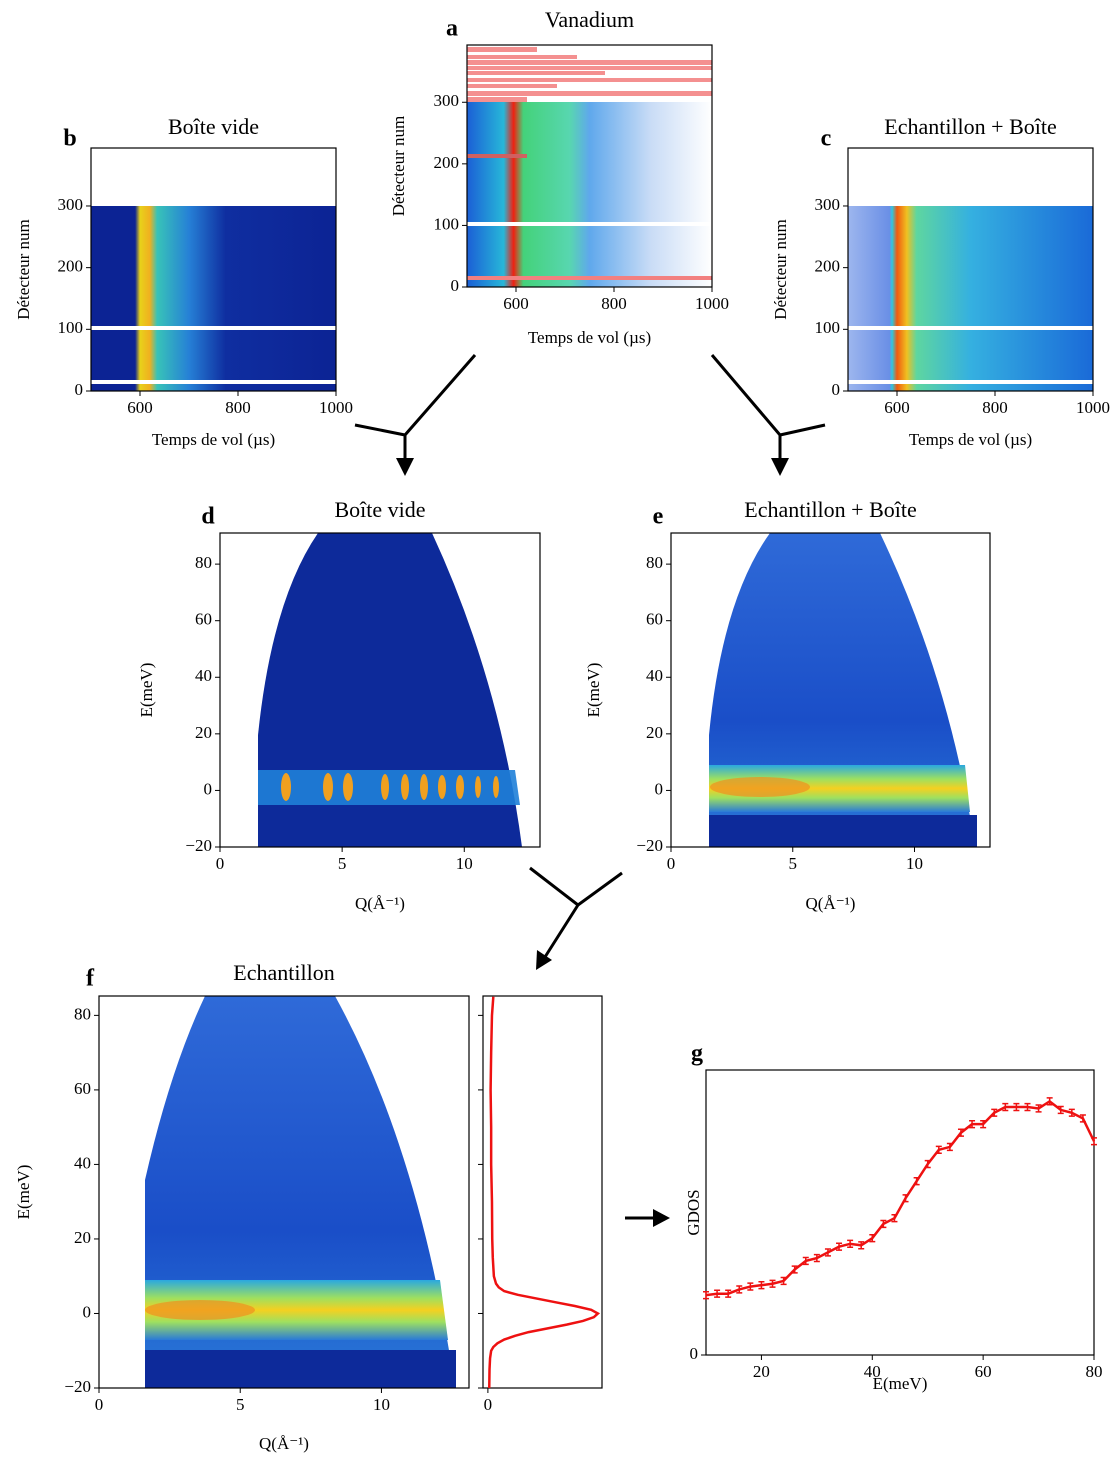  I want to click on x-tick-label: 40, so click(872, 1371).